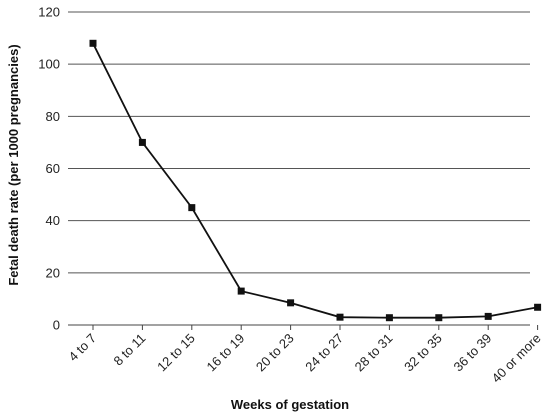 The height and width of the screenshot is (417, 550). Describe the element at coordinates (423, 353) in the screenshot. I see `x-tick-label: 32 to 35` at that location.